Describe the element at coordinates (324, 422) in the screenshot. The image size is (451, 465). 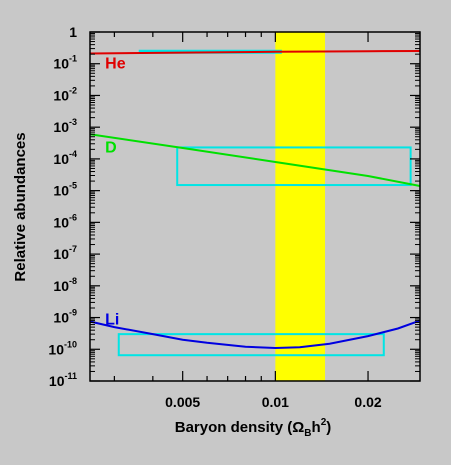
I see `x-axis-title-sup: 2` at that location.